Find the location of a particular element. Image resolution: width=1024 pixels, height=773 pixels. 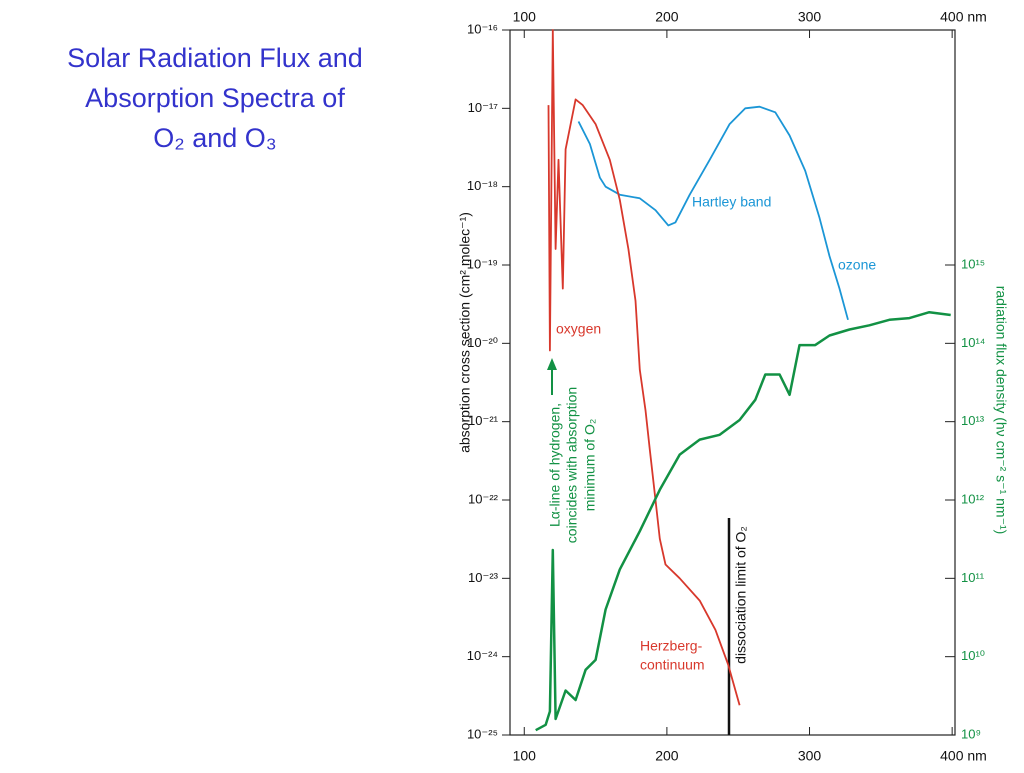

x-tick-label-top: 200 is located at coordinates (667, 17).